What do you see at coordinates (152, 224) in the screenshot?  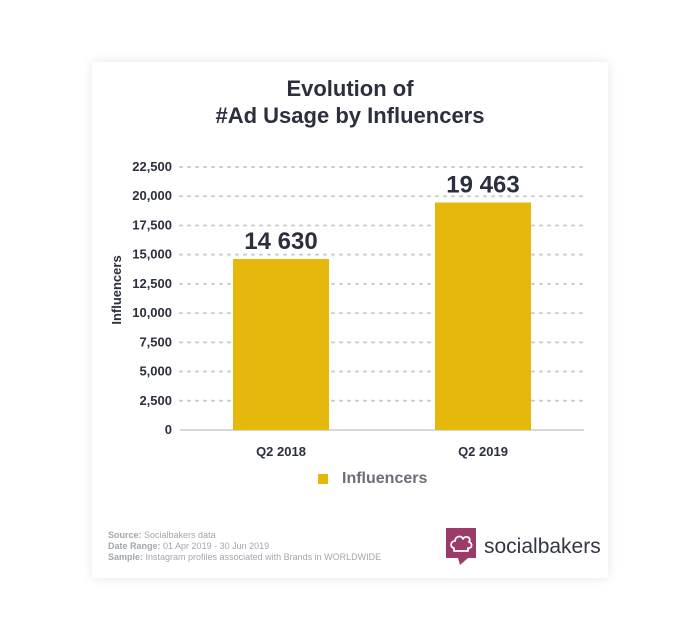 I see `y-tick-label: 17,500` at bounding box center [152, 224].